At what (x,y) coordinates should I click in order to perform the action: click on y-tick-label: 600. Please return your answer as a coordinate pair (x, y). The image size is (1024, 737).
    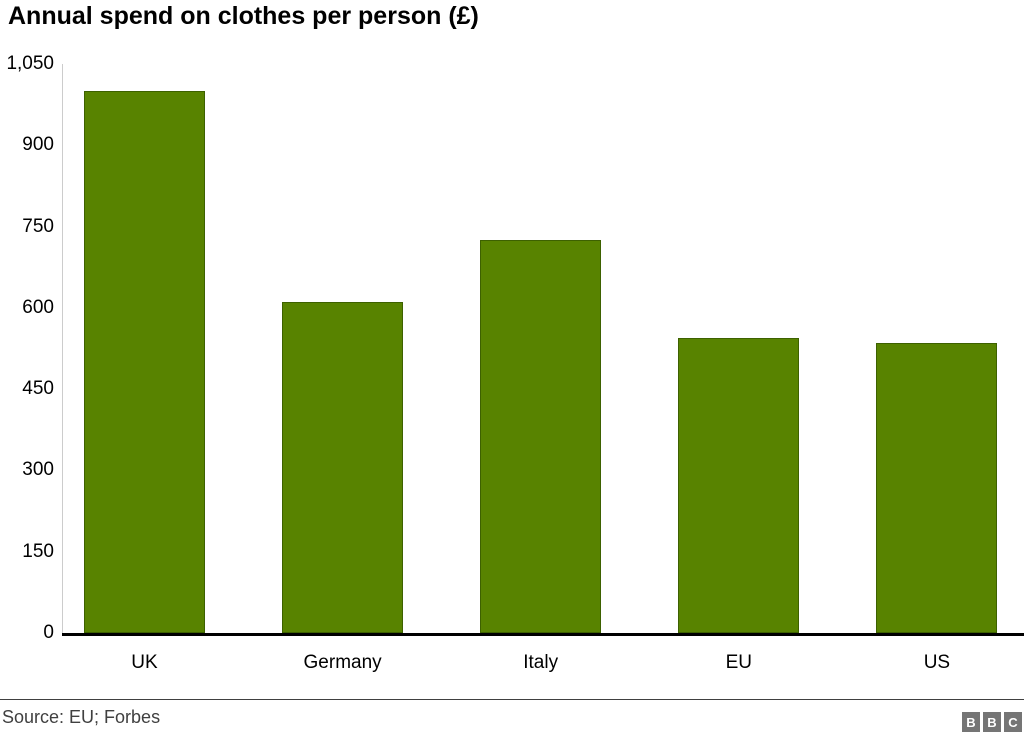
    Looking at the image, I should click on (38, 307).